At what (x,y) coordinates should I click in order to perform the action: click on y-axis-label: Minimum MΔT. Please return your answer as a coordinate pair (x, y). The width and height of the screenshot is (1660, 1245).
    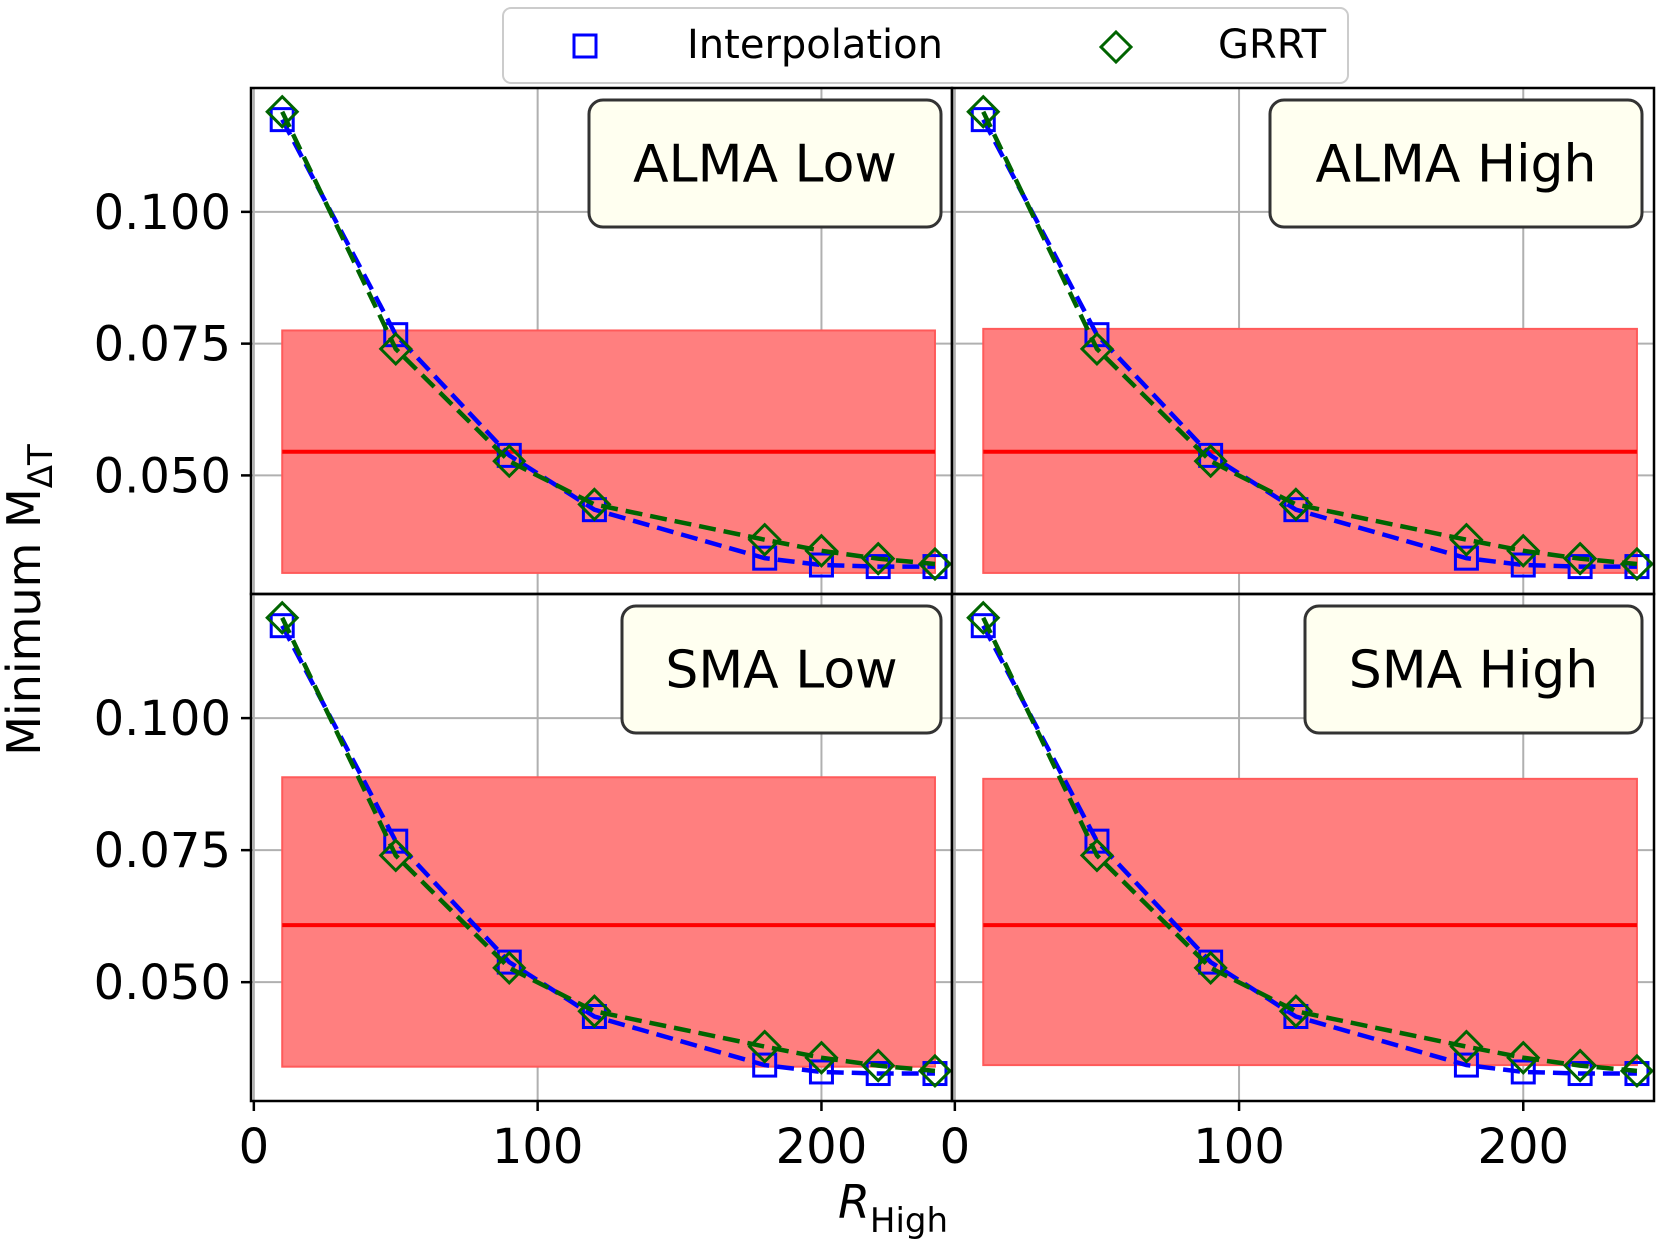
    Looking at the image, I should click on (30, 600).